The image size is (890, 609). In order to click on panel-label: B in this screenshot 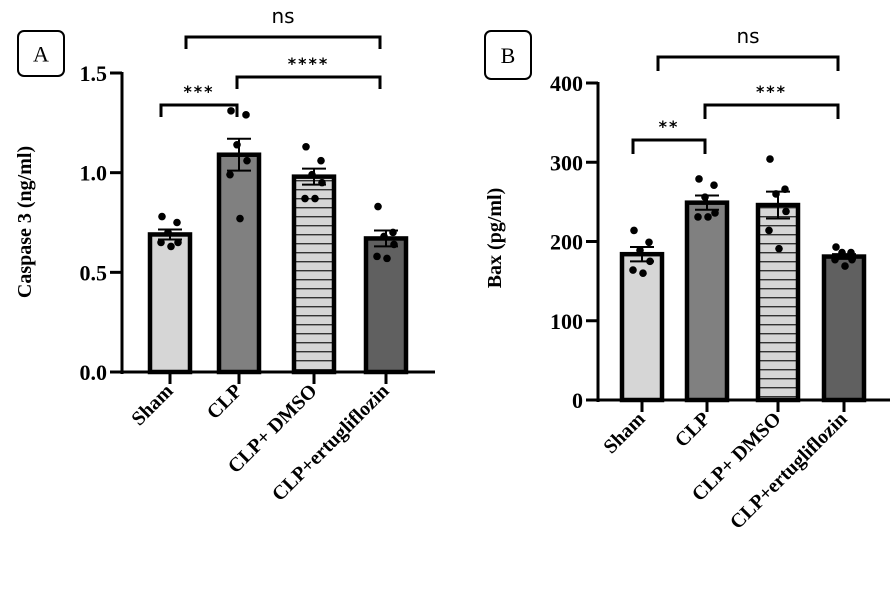, I will do `click(508, 55)`.